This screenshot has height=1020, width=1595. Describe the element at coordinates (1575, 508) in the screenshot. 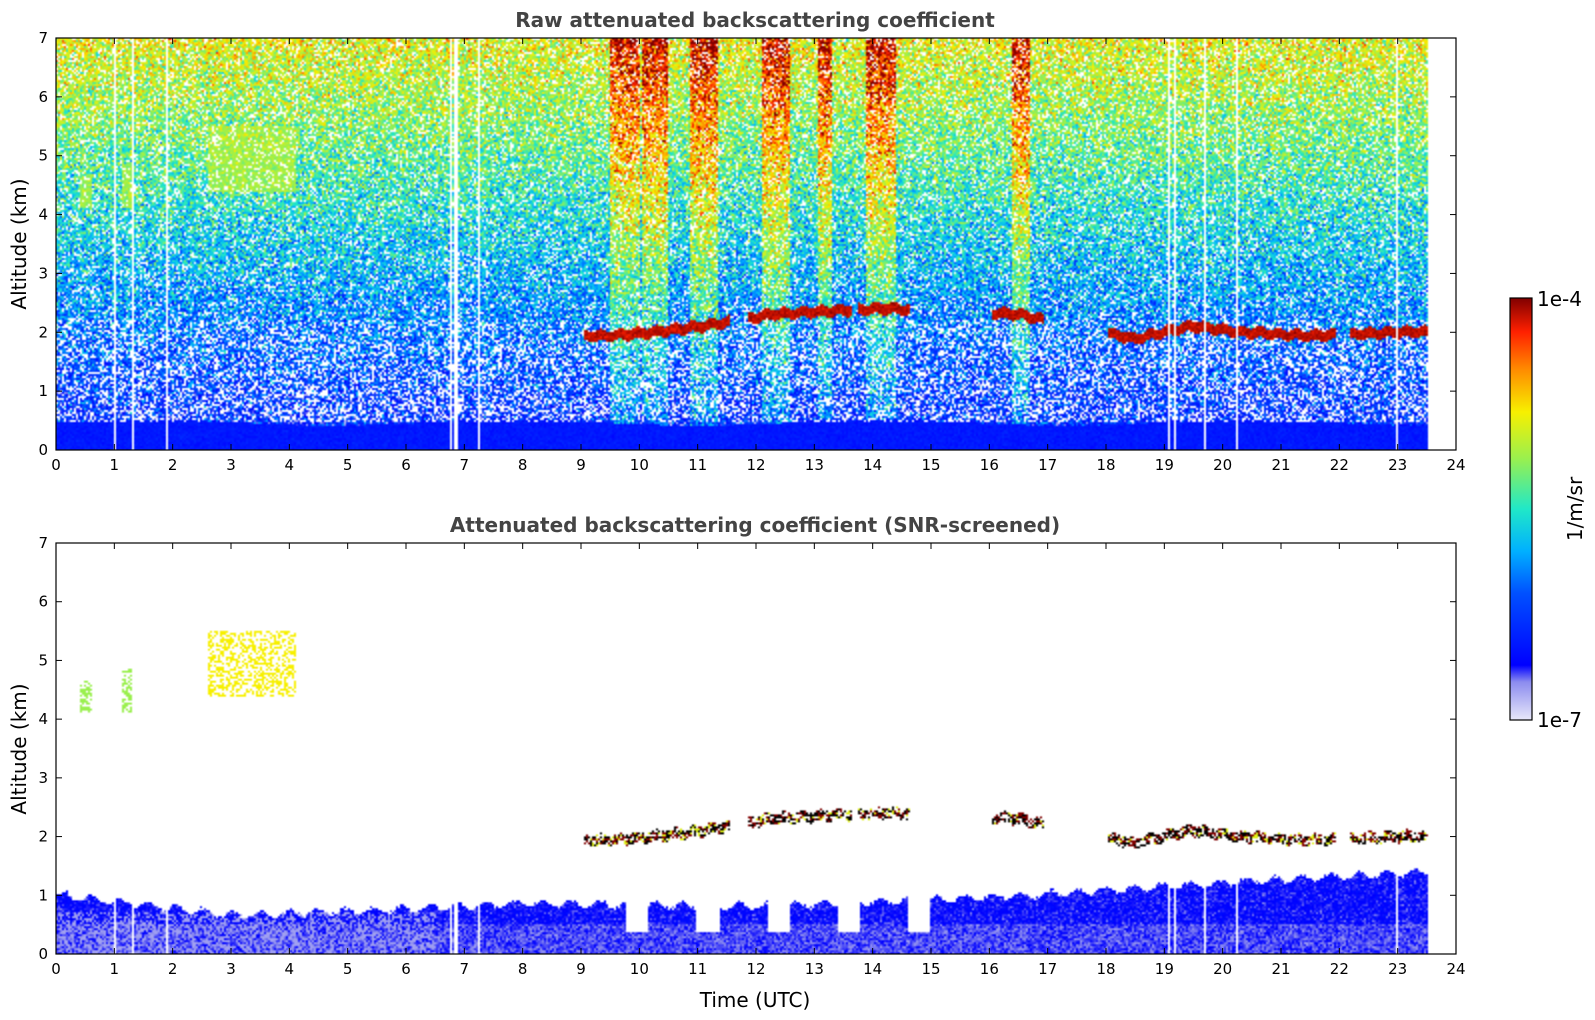

I see `colorbar-unit-label: 1/m/sr` at that location.